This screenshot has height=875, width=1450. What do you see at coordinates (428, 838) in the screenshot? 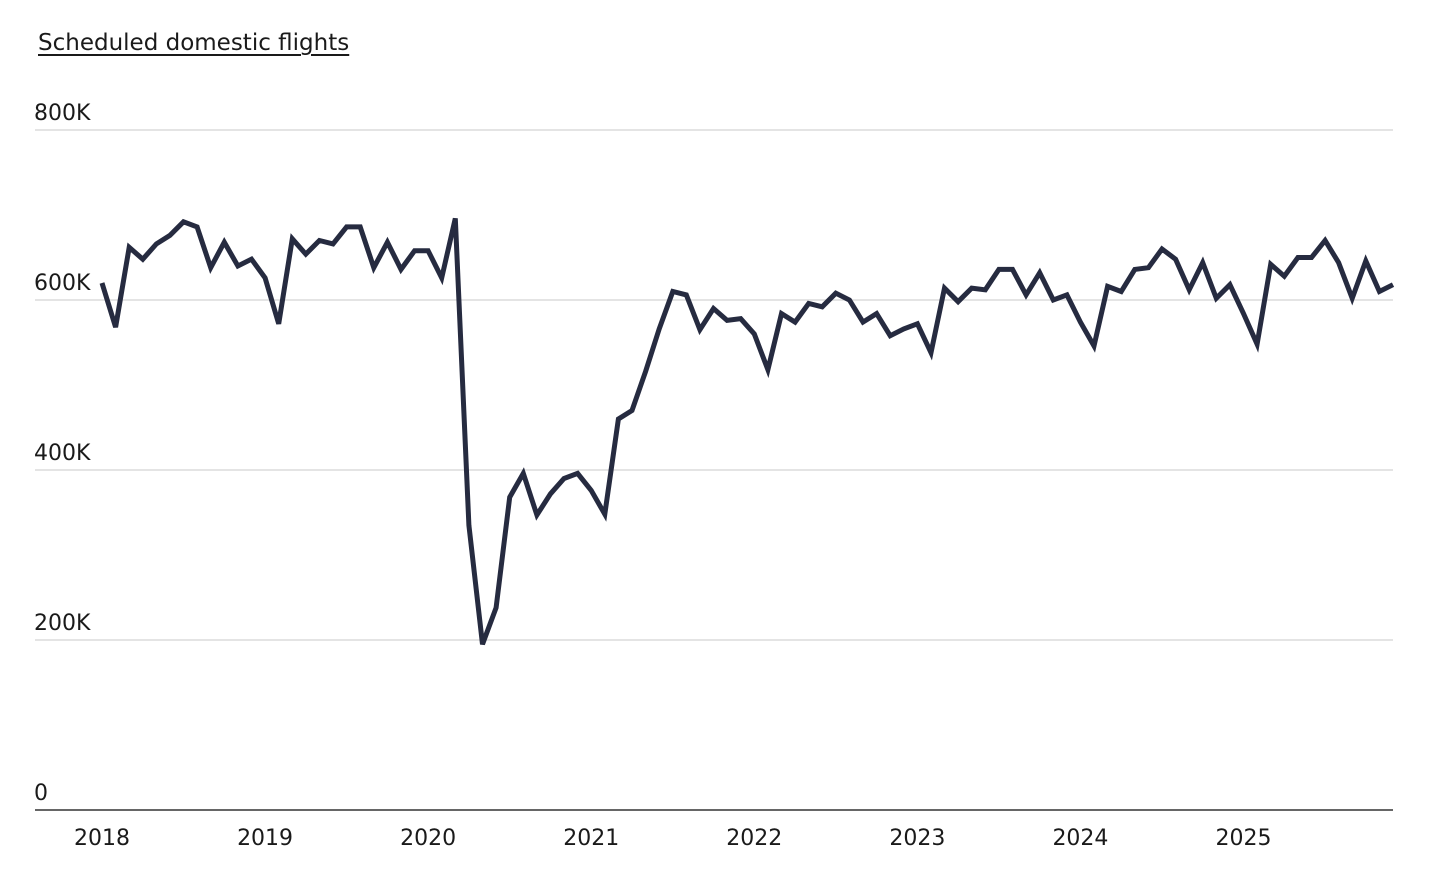
I see `x-tick-label: 2020` at bounding box center [428, 838].